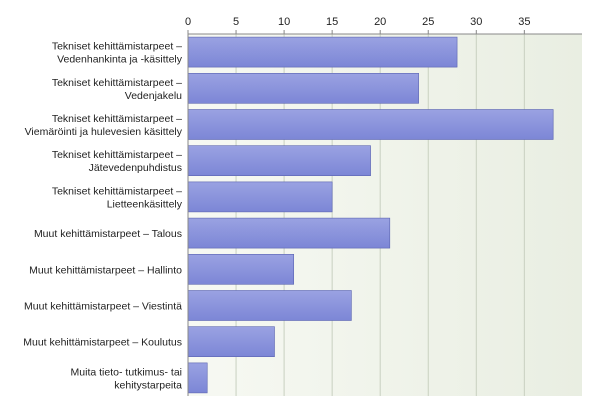 Image resolution: width=600 pixels, height=415 pixels. I want to click on category-label-7: Muut kehittämistarpeet – Viestintä, so click(103, 307).